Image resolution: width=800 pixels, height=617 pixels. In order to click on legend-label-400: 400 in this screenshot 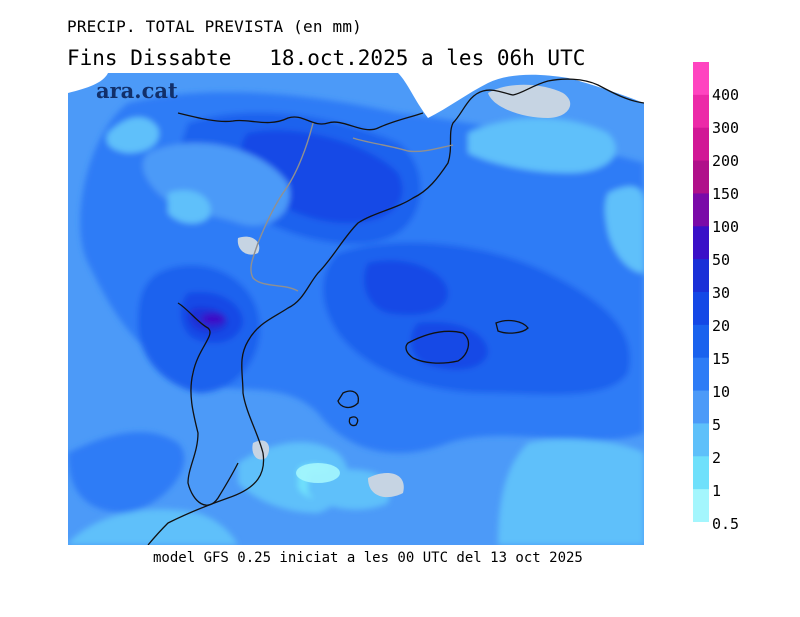, I will do `click(726, 95)`.